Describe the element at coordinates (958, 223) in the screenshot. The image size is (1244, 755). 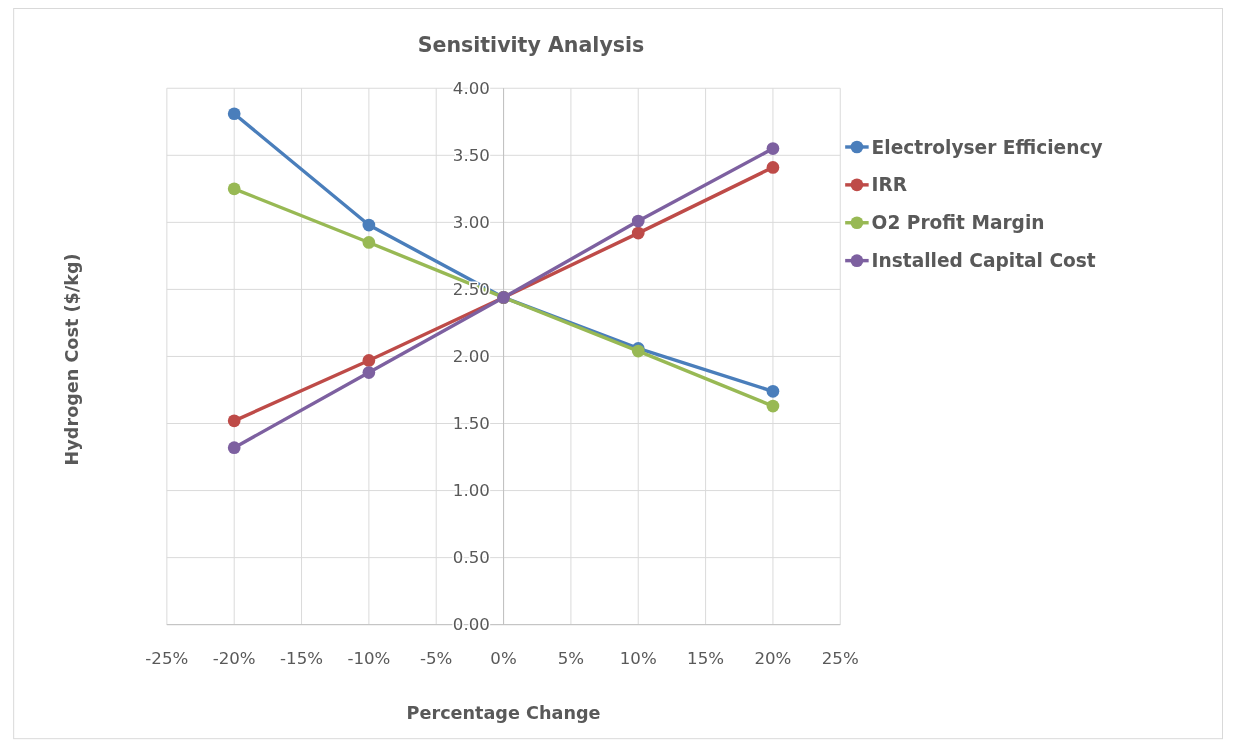
I see `legend-label: O2 Profit Margin` at that location.